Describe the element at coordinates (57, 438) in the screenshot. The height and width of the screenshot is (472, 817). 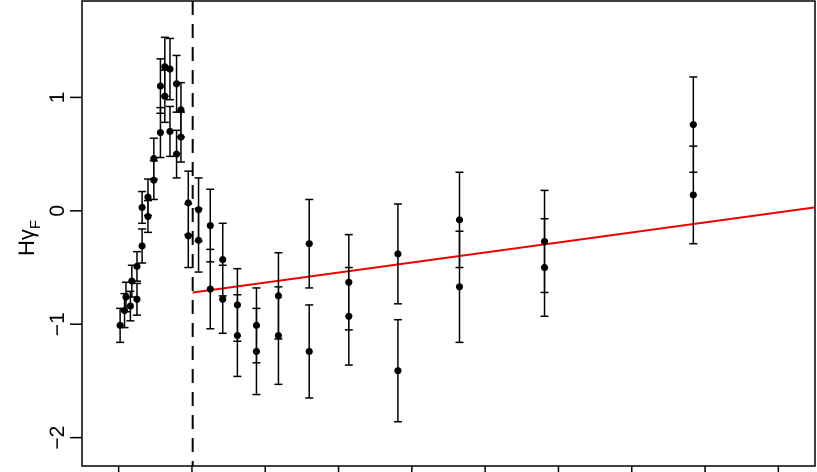
I see `y-tick-label: −2` at that location.